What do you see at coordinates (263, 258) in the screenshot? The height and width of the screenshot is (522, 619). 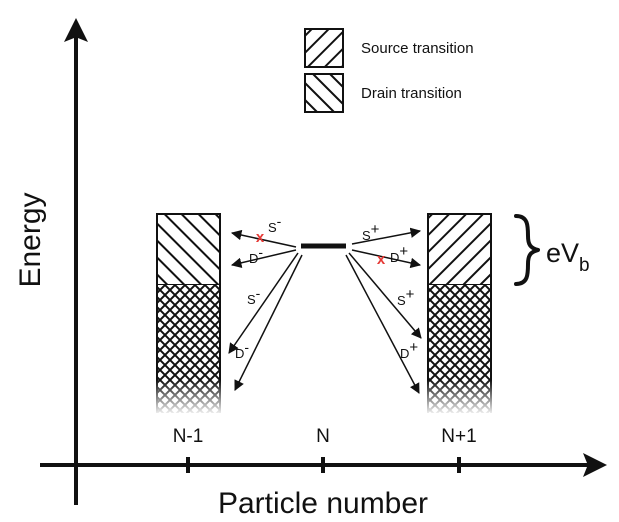 I see `arrow-left-d-minus-upper` at bounding box center [263, 258].